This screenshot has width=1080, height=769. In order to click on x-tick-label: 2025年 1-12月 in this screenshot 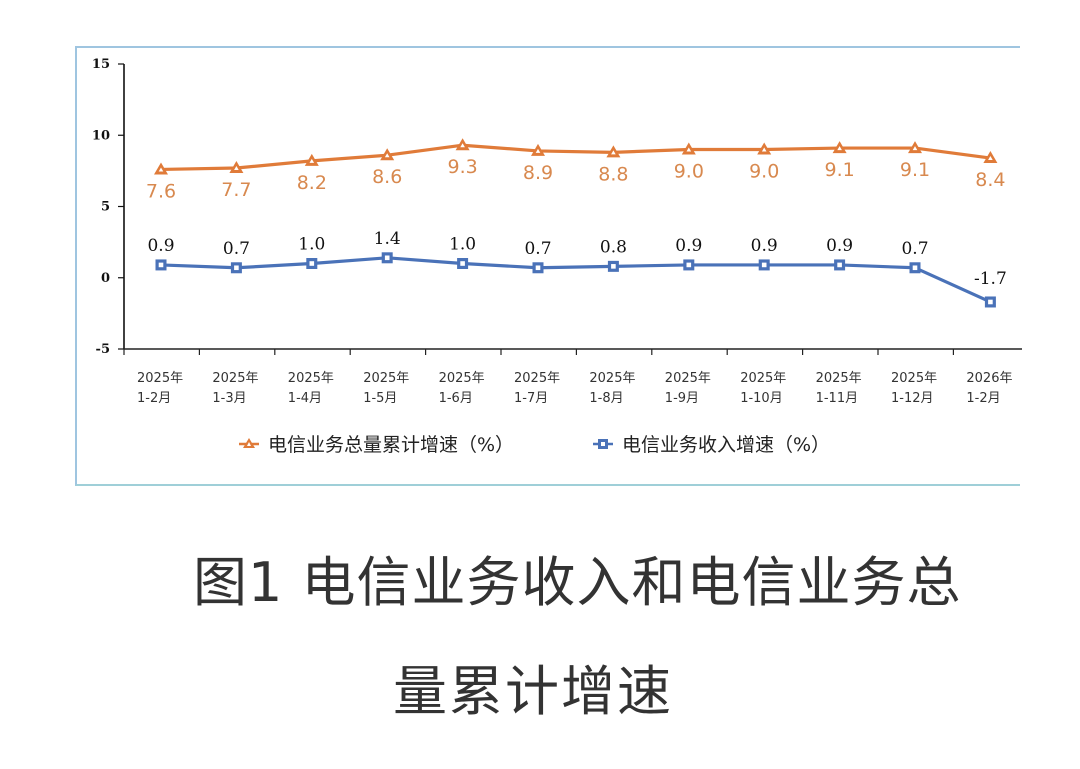, I will do `click(914, 388)`.